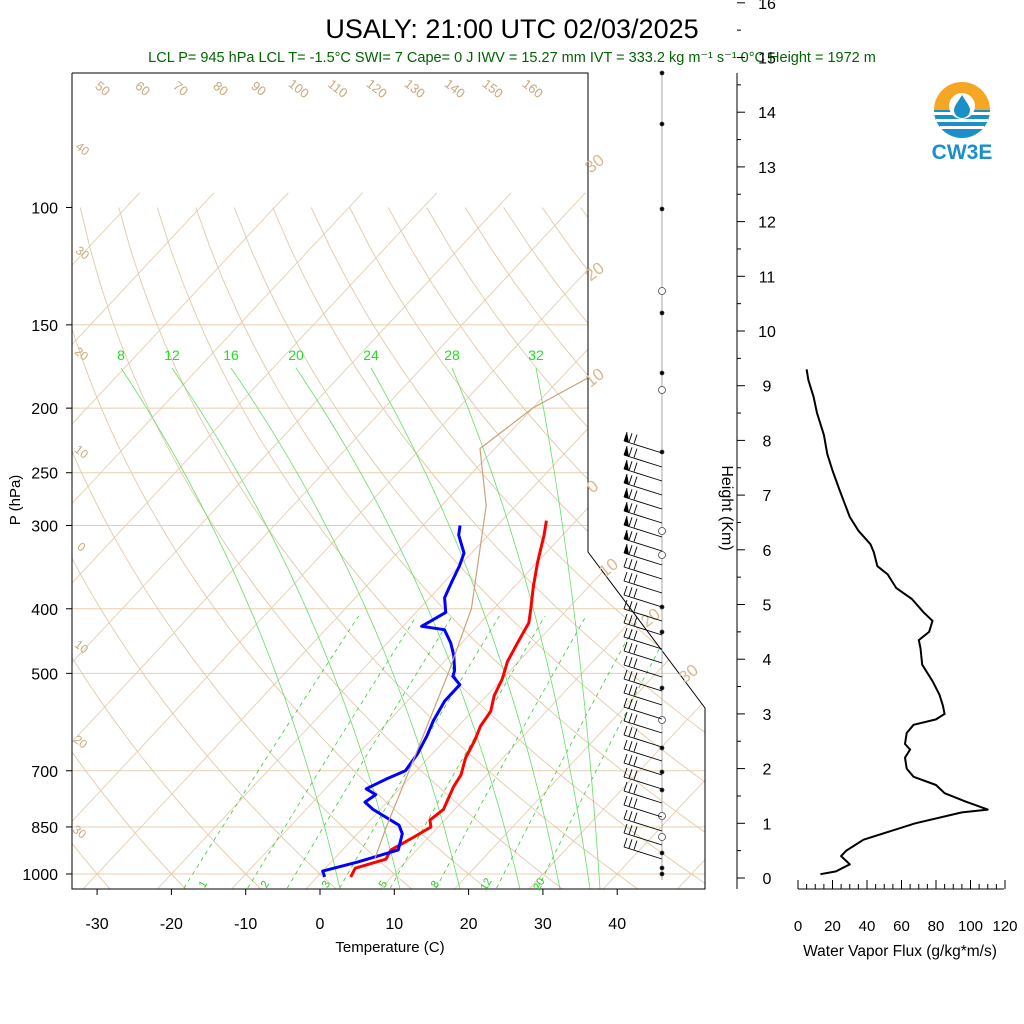 Image resolution: width=1024 pixels, height=1024 pixels. What do you see at coordinates (617, 924) in the screenshot?
I see `x-tick-label: 40` at bounding box center [617, 924].